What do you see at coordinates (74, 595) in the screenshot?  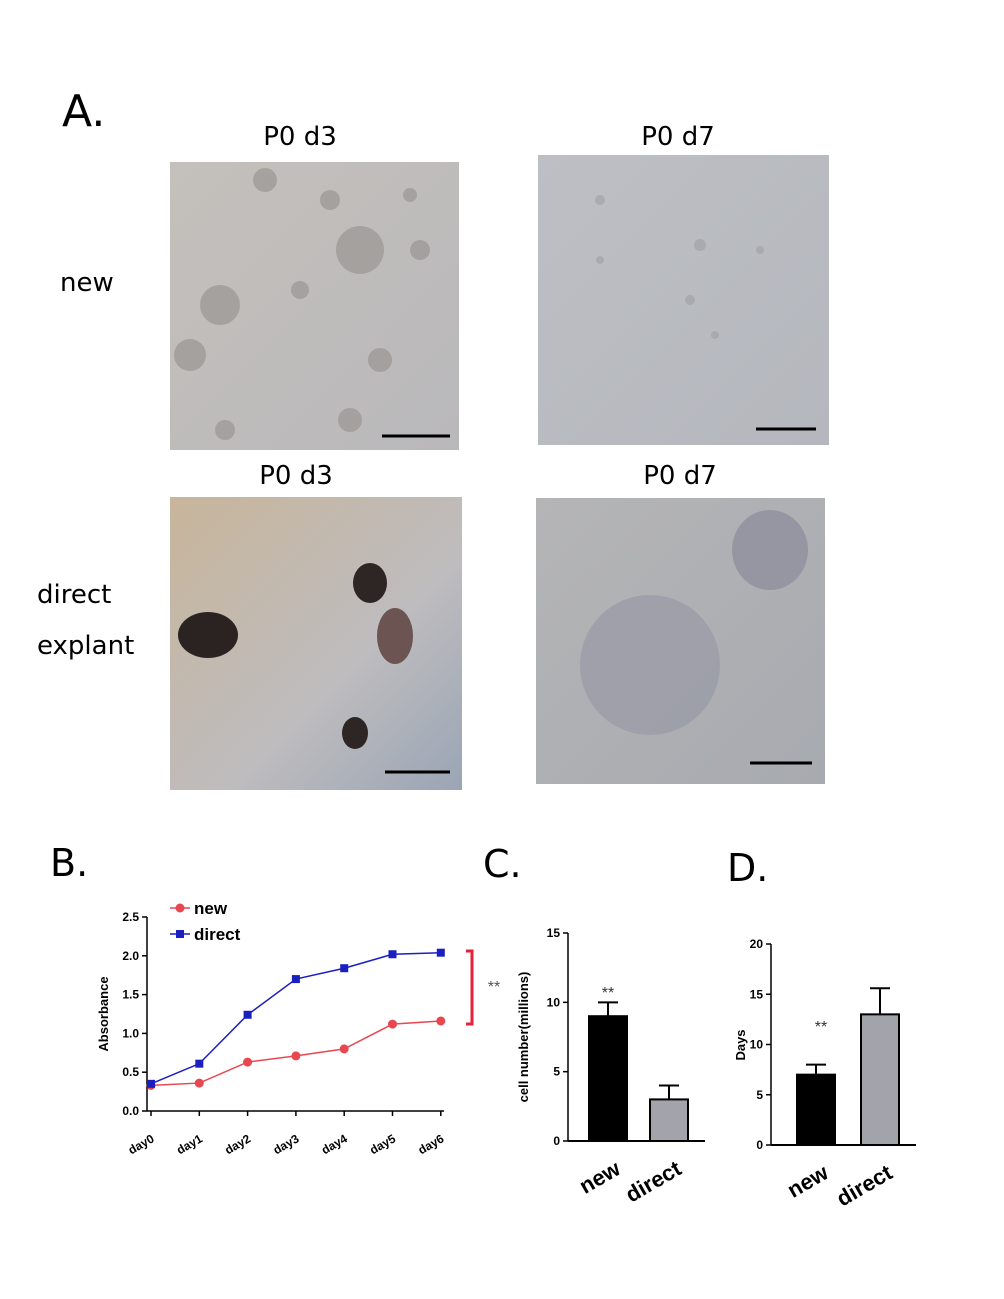 I see `row-label: direct` at bounding box center [74, 595].